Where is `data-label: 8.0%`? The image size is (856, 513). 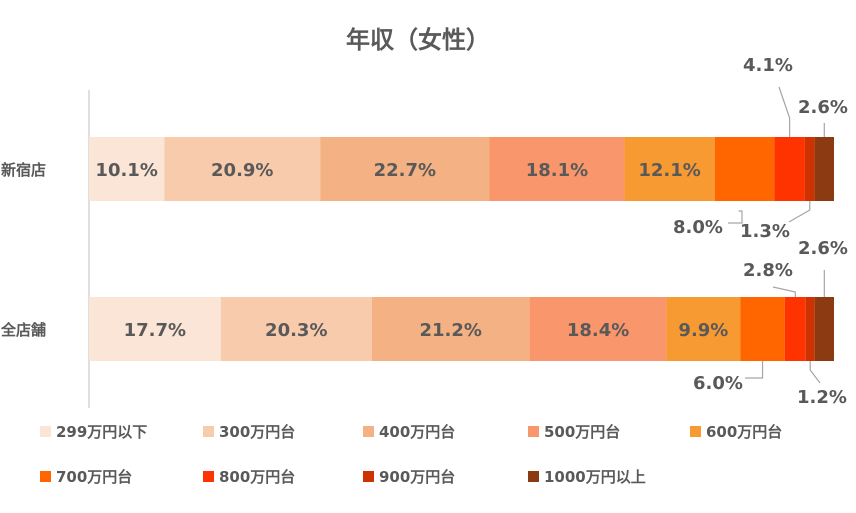
data-label: 8.0% is located at coordinates (698, 227).